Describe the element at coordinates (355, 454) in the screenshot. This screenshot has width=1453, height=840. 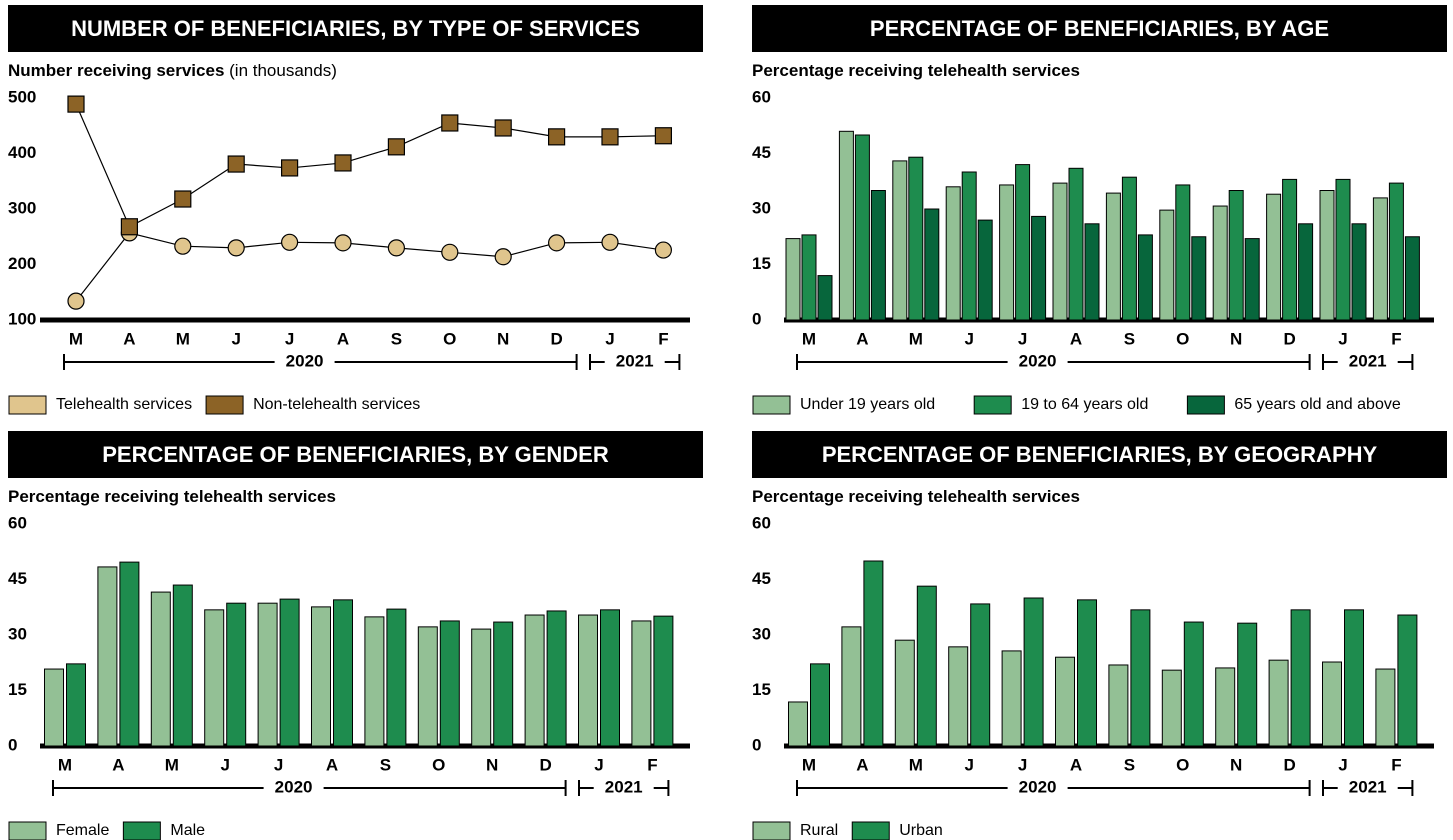
I see `chart-title: PERCENTAGE OF BENEFICIARIES, BY GENDER` at that location.